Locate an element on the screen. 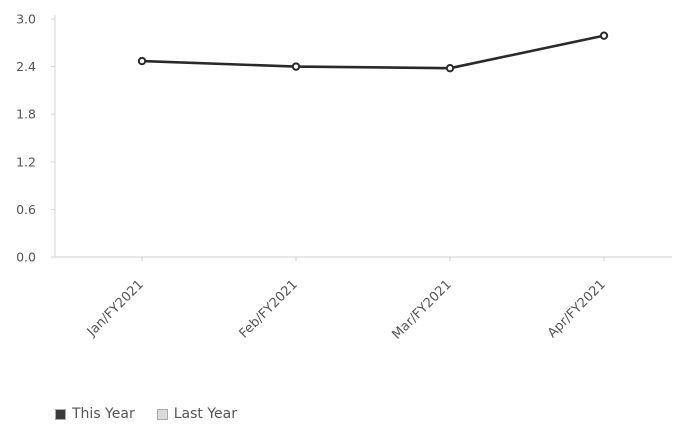  legend-label-this-year: This Year is located at coordinates (103, 414).